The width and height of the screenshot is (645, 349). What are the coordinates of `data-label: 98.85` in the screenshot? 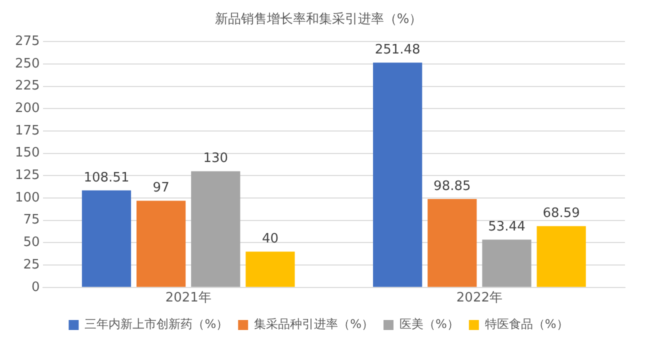 It's located at (452, 186).